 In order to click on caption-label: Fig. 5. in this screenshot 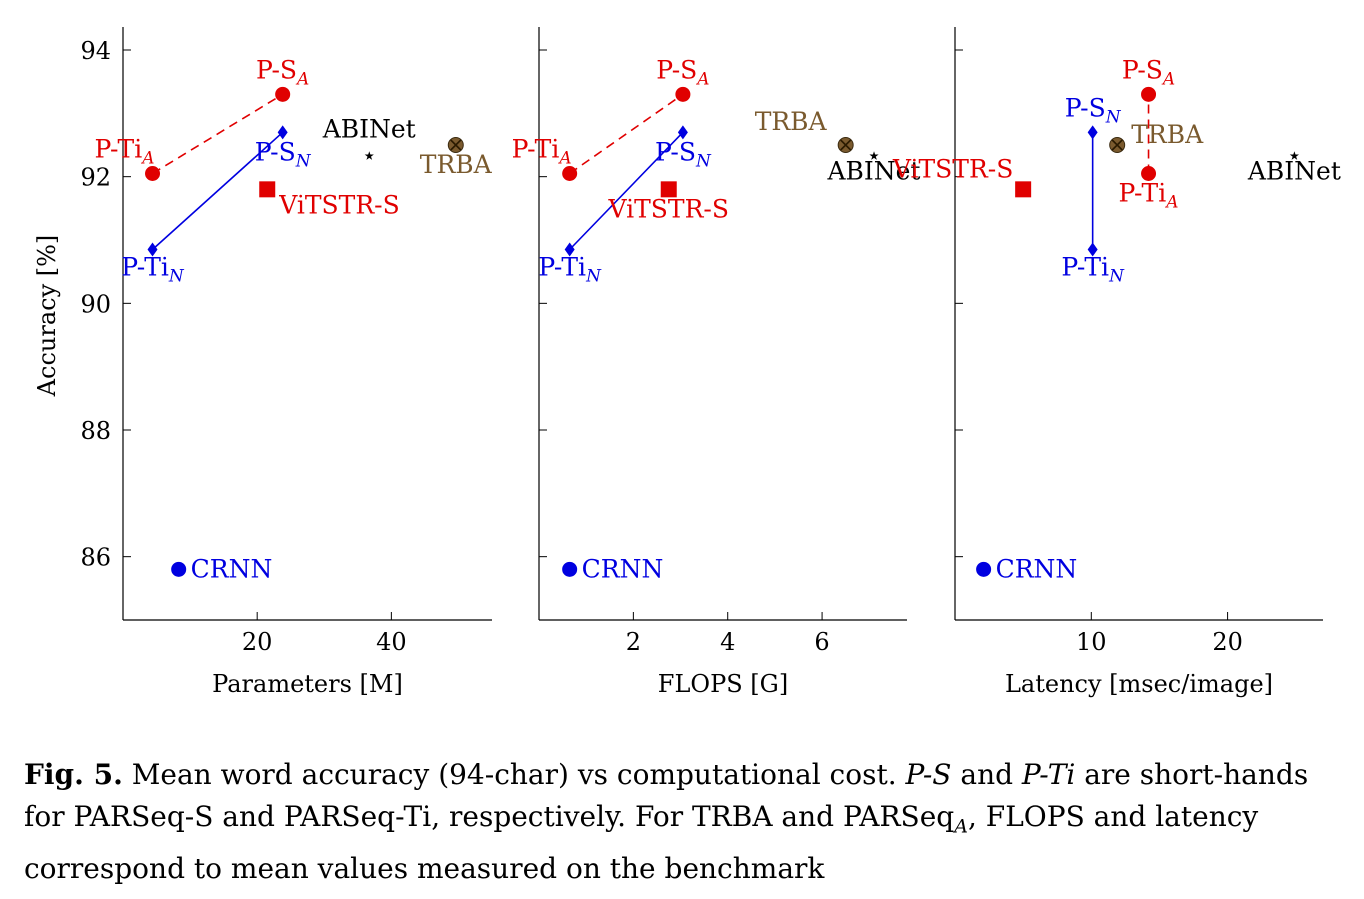, I will do `click(73, 774)`.